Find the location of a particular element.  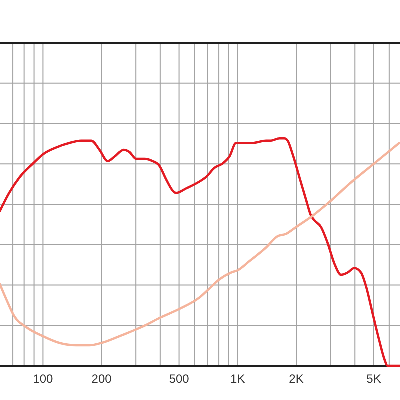

x-tick-label: 5K is located at coordinates (374, 379).